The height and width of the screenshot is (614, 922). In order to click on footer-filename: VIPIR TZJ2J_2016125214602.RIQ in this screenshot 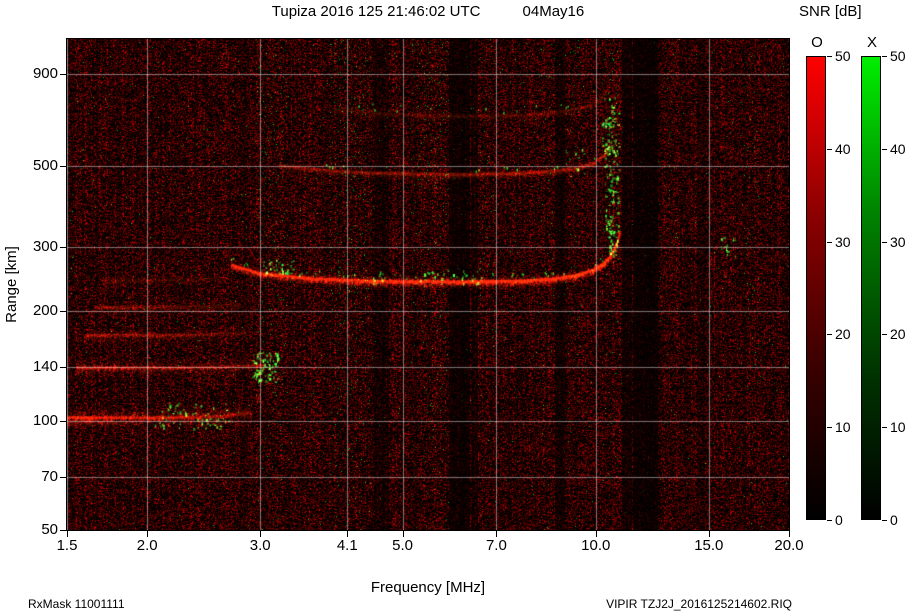, I will do `click(699, 604)`.